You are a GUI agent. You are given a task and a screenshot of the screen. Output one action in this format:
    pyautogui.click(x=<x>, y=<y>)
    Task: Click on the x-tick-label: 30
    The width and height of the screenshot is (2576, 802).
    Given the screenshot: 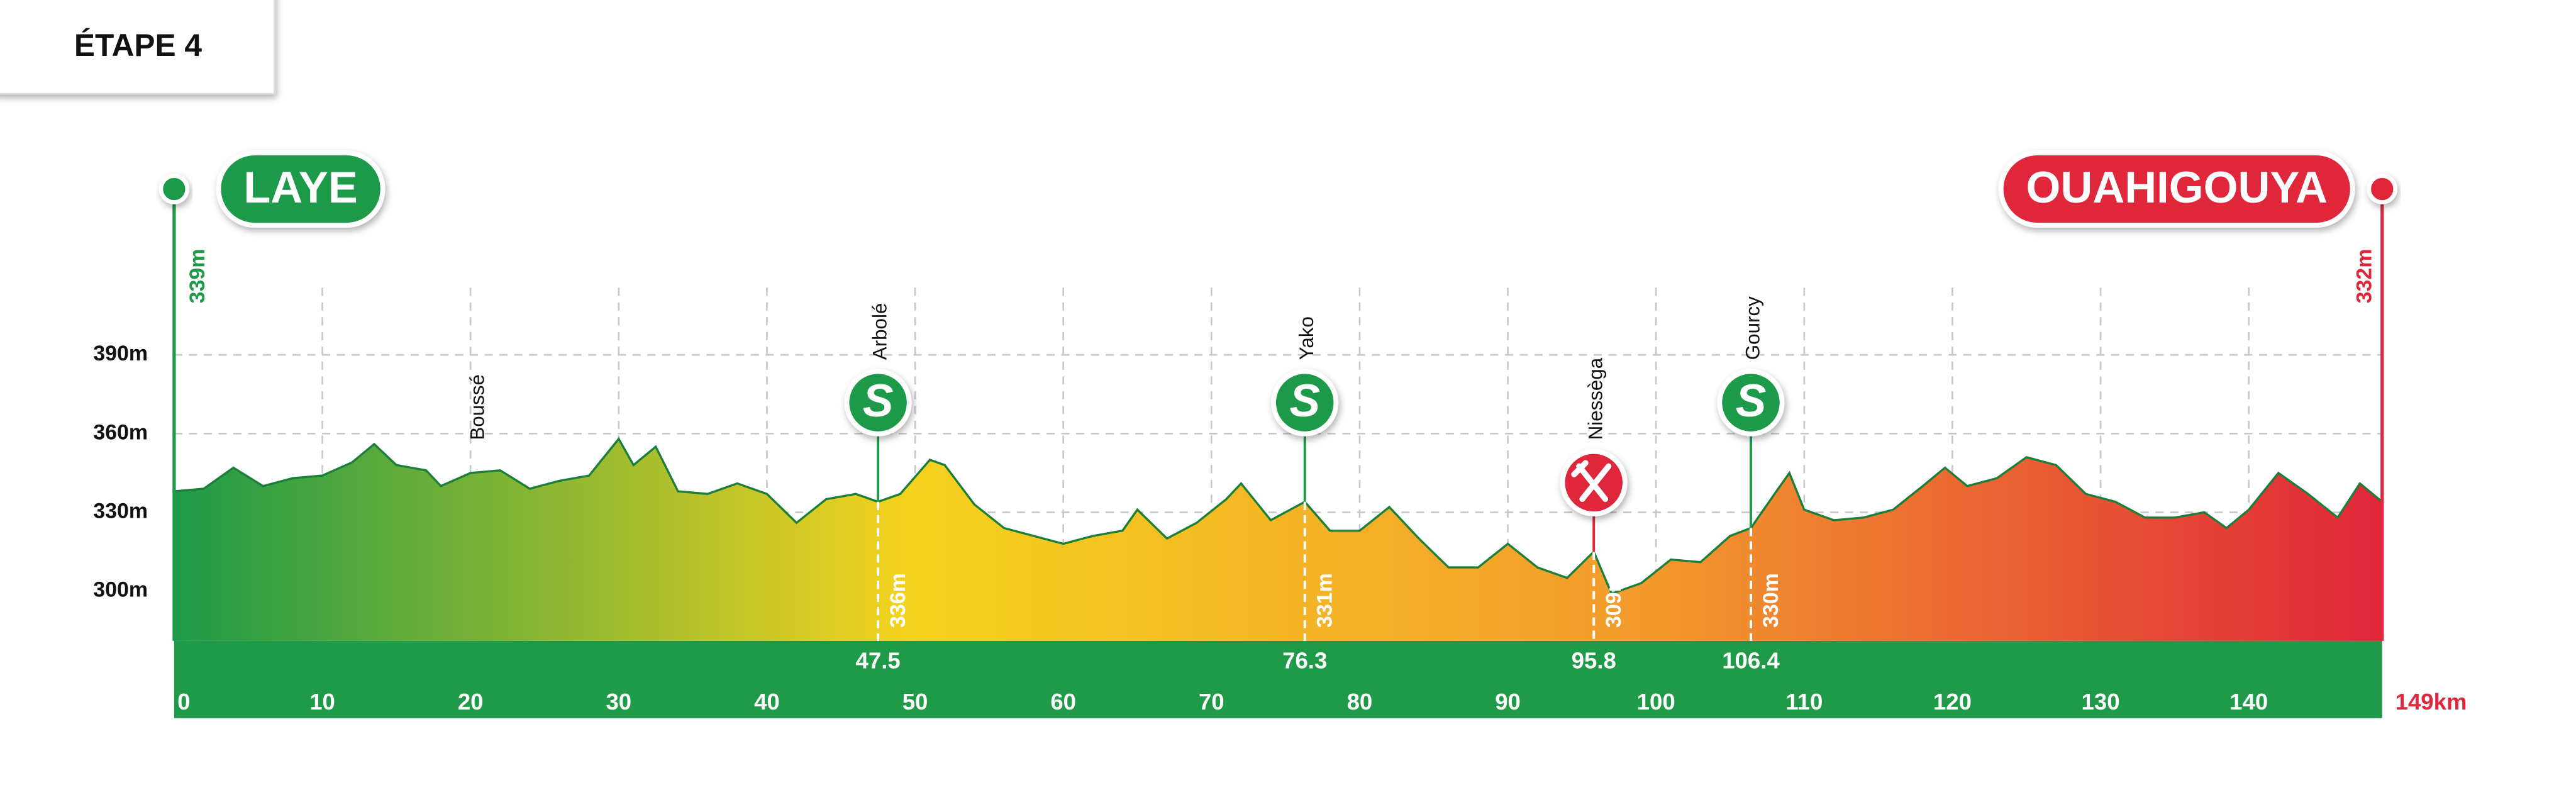 What is the action you would take?
    pyautogui.click(x=618, y=702)
    